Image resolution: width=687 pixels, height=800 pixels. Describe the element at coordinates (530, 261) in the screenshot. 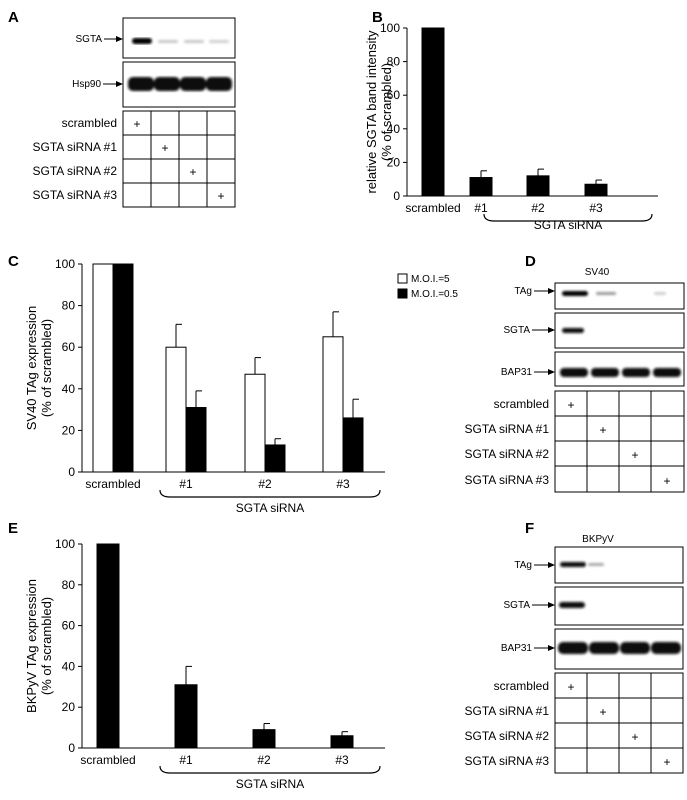

I see `panel-d-label: D` at that location.